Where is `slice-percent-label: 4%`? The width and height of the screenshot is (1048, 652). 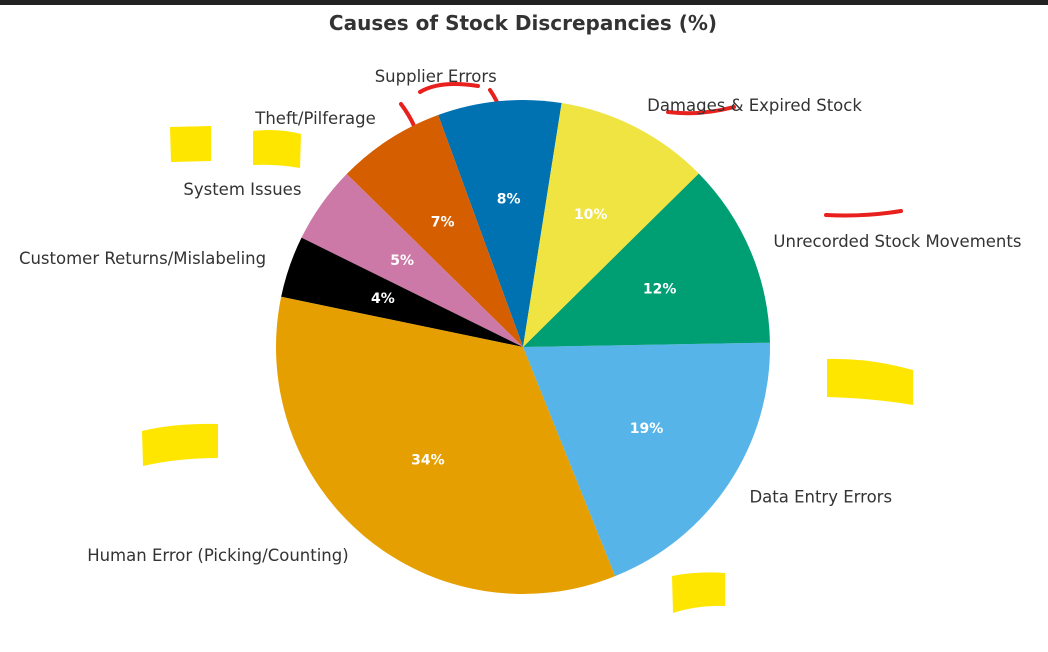 slice-percent-label: 4% is located at coordinates (383, 299).